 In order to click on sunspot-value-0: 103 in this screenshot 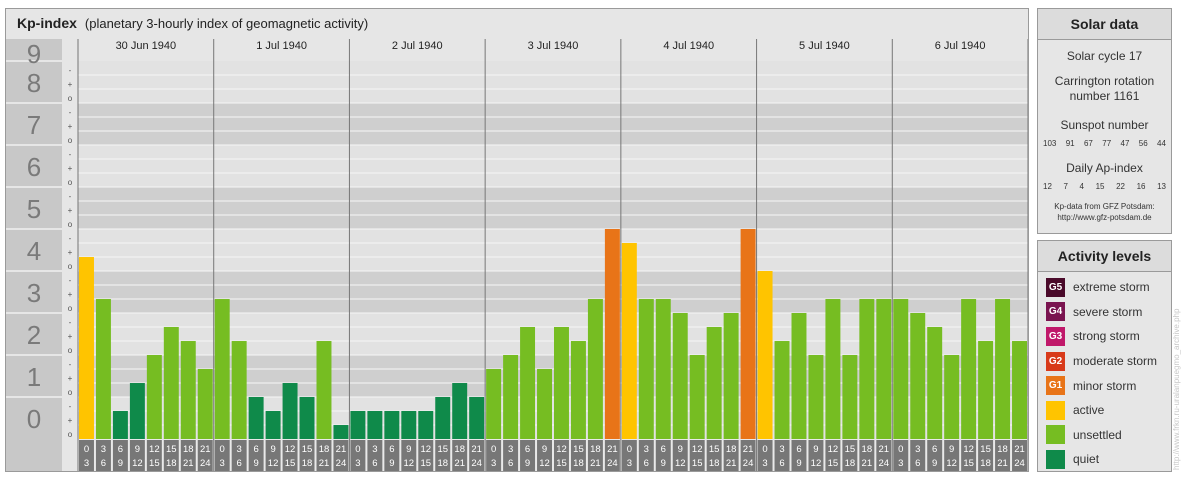, I will do `click(1050, 143)`.